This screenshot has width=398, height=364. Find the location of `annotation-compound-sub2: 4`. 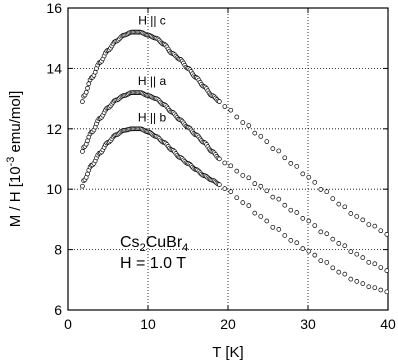

annotation-compound-sub2: 4 is located at coordinates (185, 248).